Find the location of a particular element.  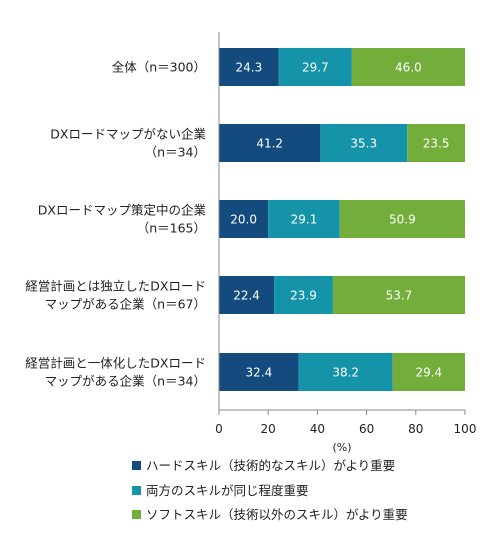

data-label: 20.0 is located at coordinates (243, 220).